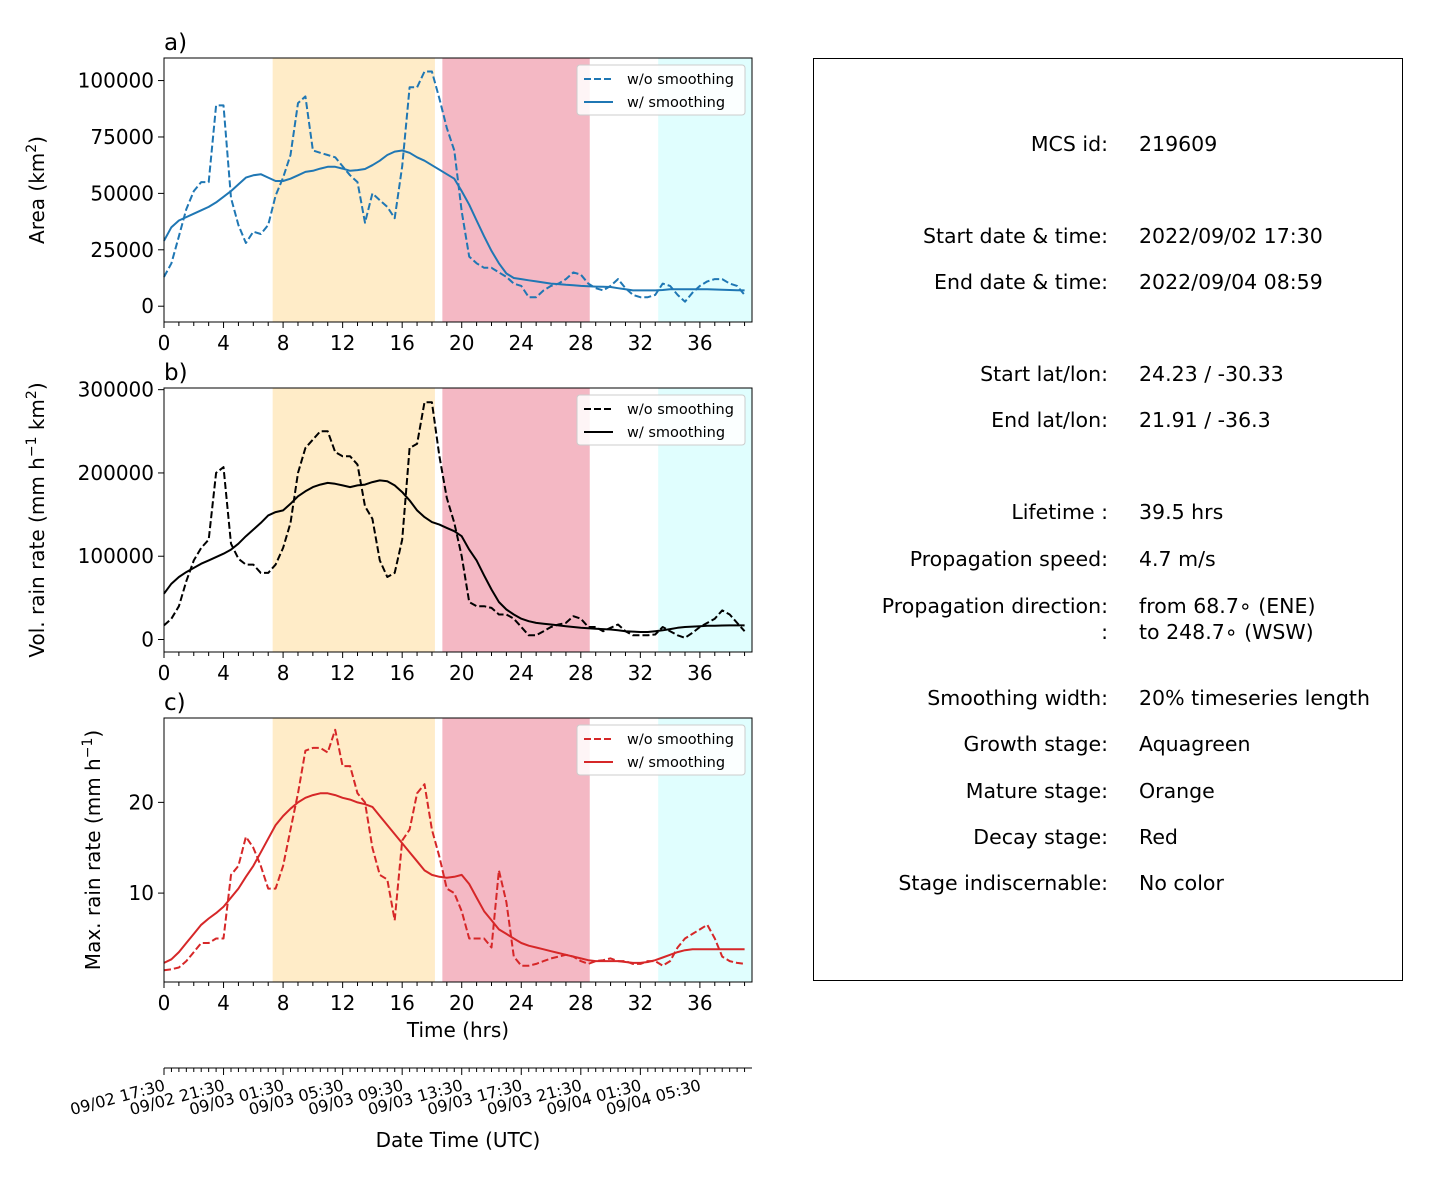 The width and height of the screenshot is (1433, 1181). Describe the element at coordinates (1008, 559) in the screenshot. I see `info-label: Propagation speed:` at that location.